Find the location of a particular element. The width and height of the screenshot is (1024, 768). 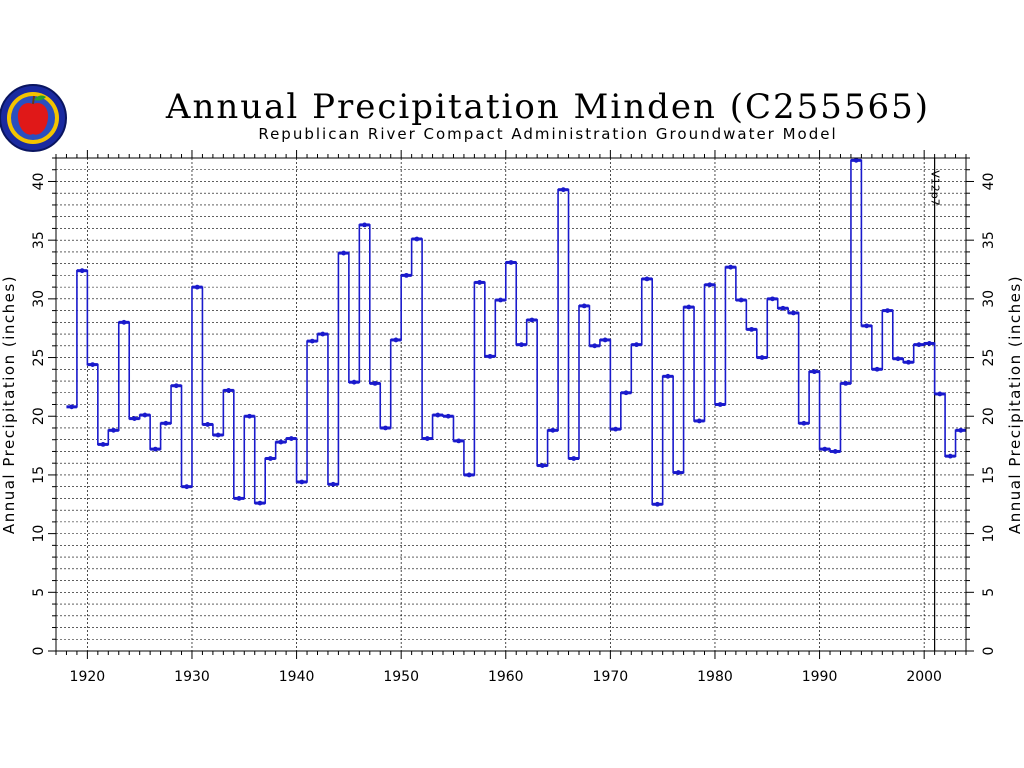

y-tick-label-right: 40 is located at coordinates (989, 182).